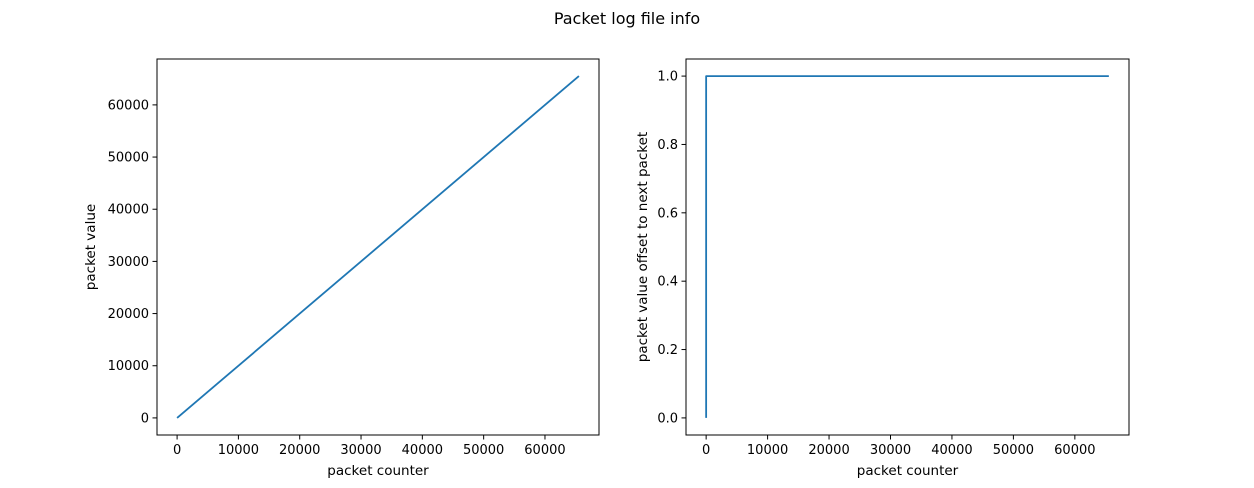  I want to click on y-tick-label: 0.2, so click(667, 350).